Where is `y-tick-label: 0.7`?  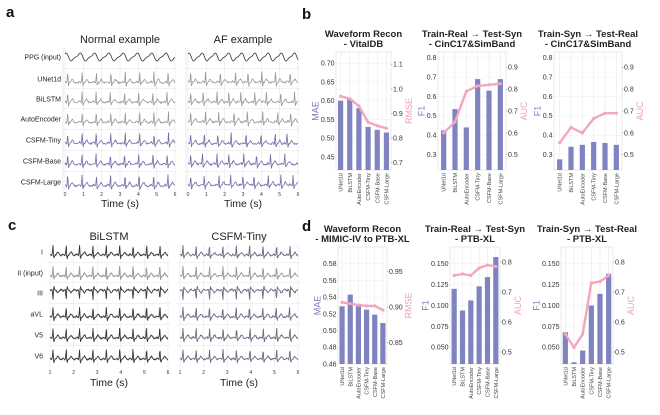 y-tick-label: 0.7 is located at coordinates (548, 78).